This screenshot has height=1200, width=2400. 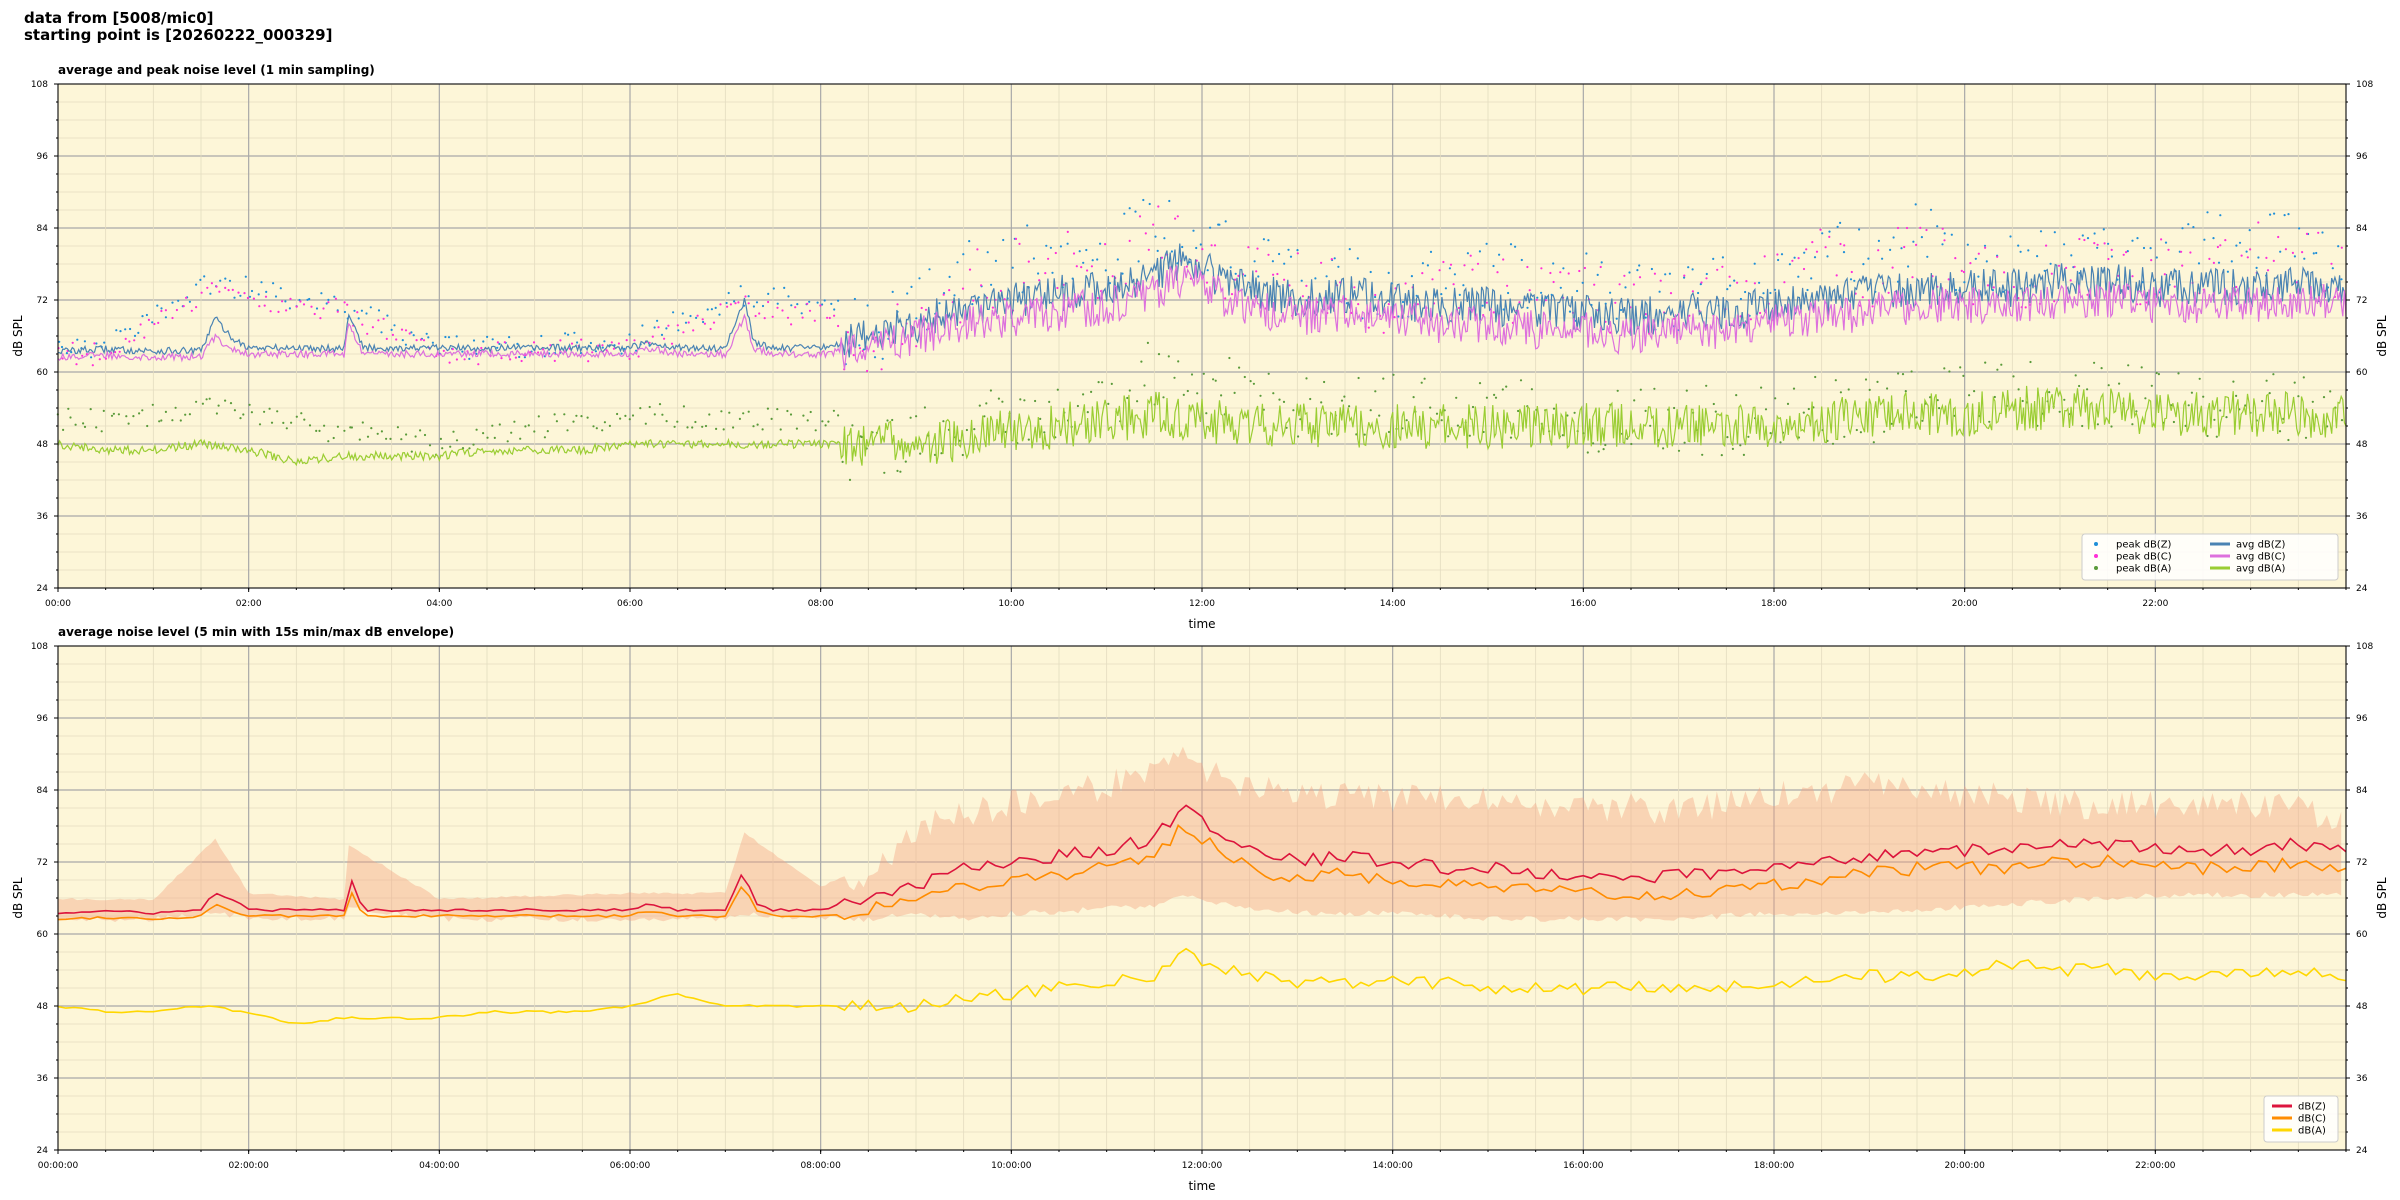 I want to click on x-tick-label: 12:00, so click(x=1202, y=604).